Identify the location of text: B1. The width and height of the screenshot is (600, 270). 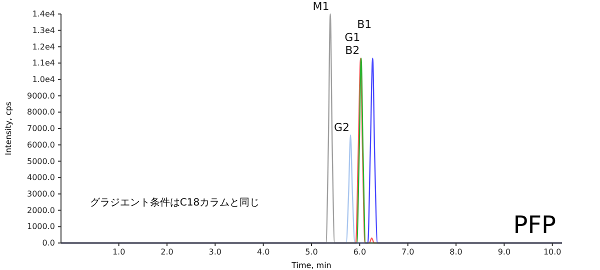
(364, 25).